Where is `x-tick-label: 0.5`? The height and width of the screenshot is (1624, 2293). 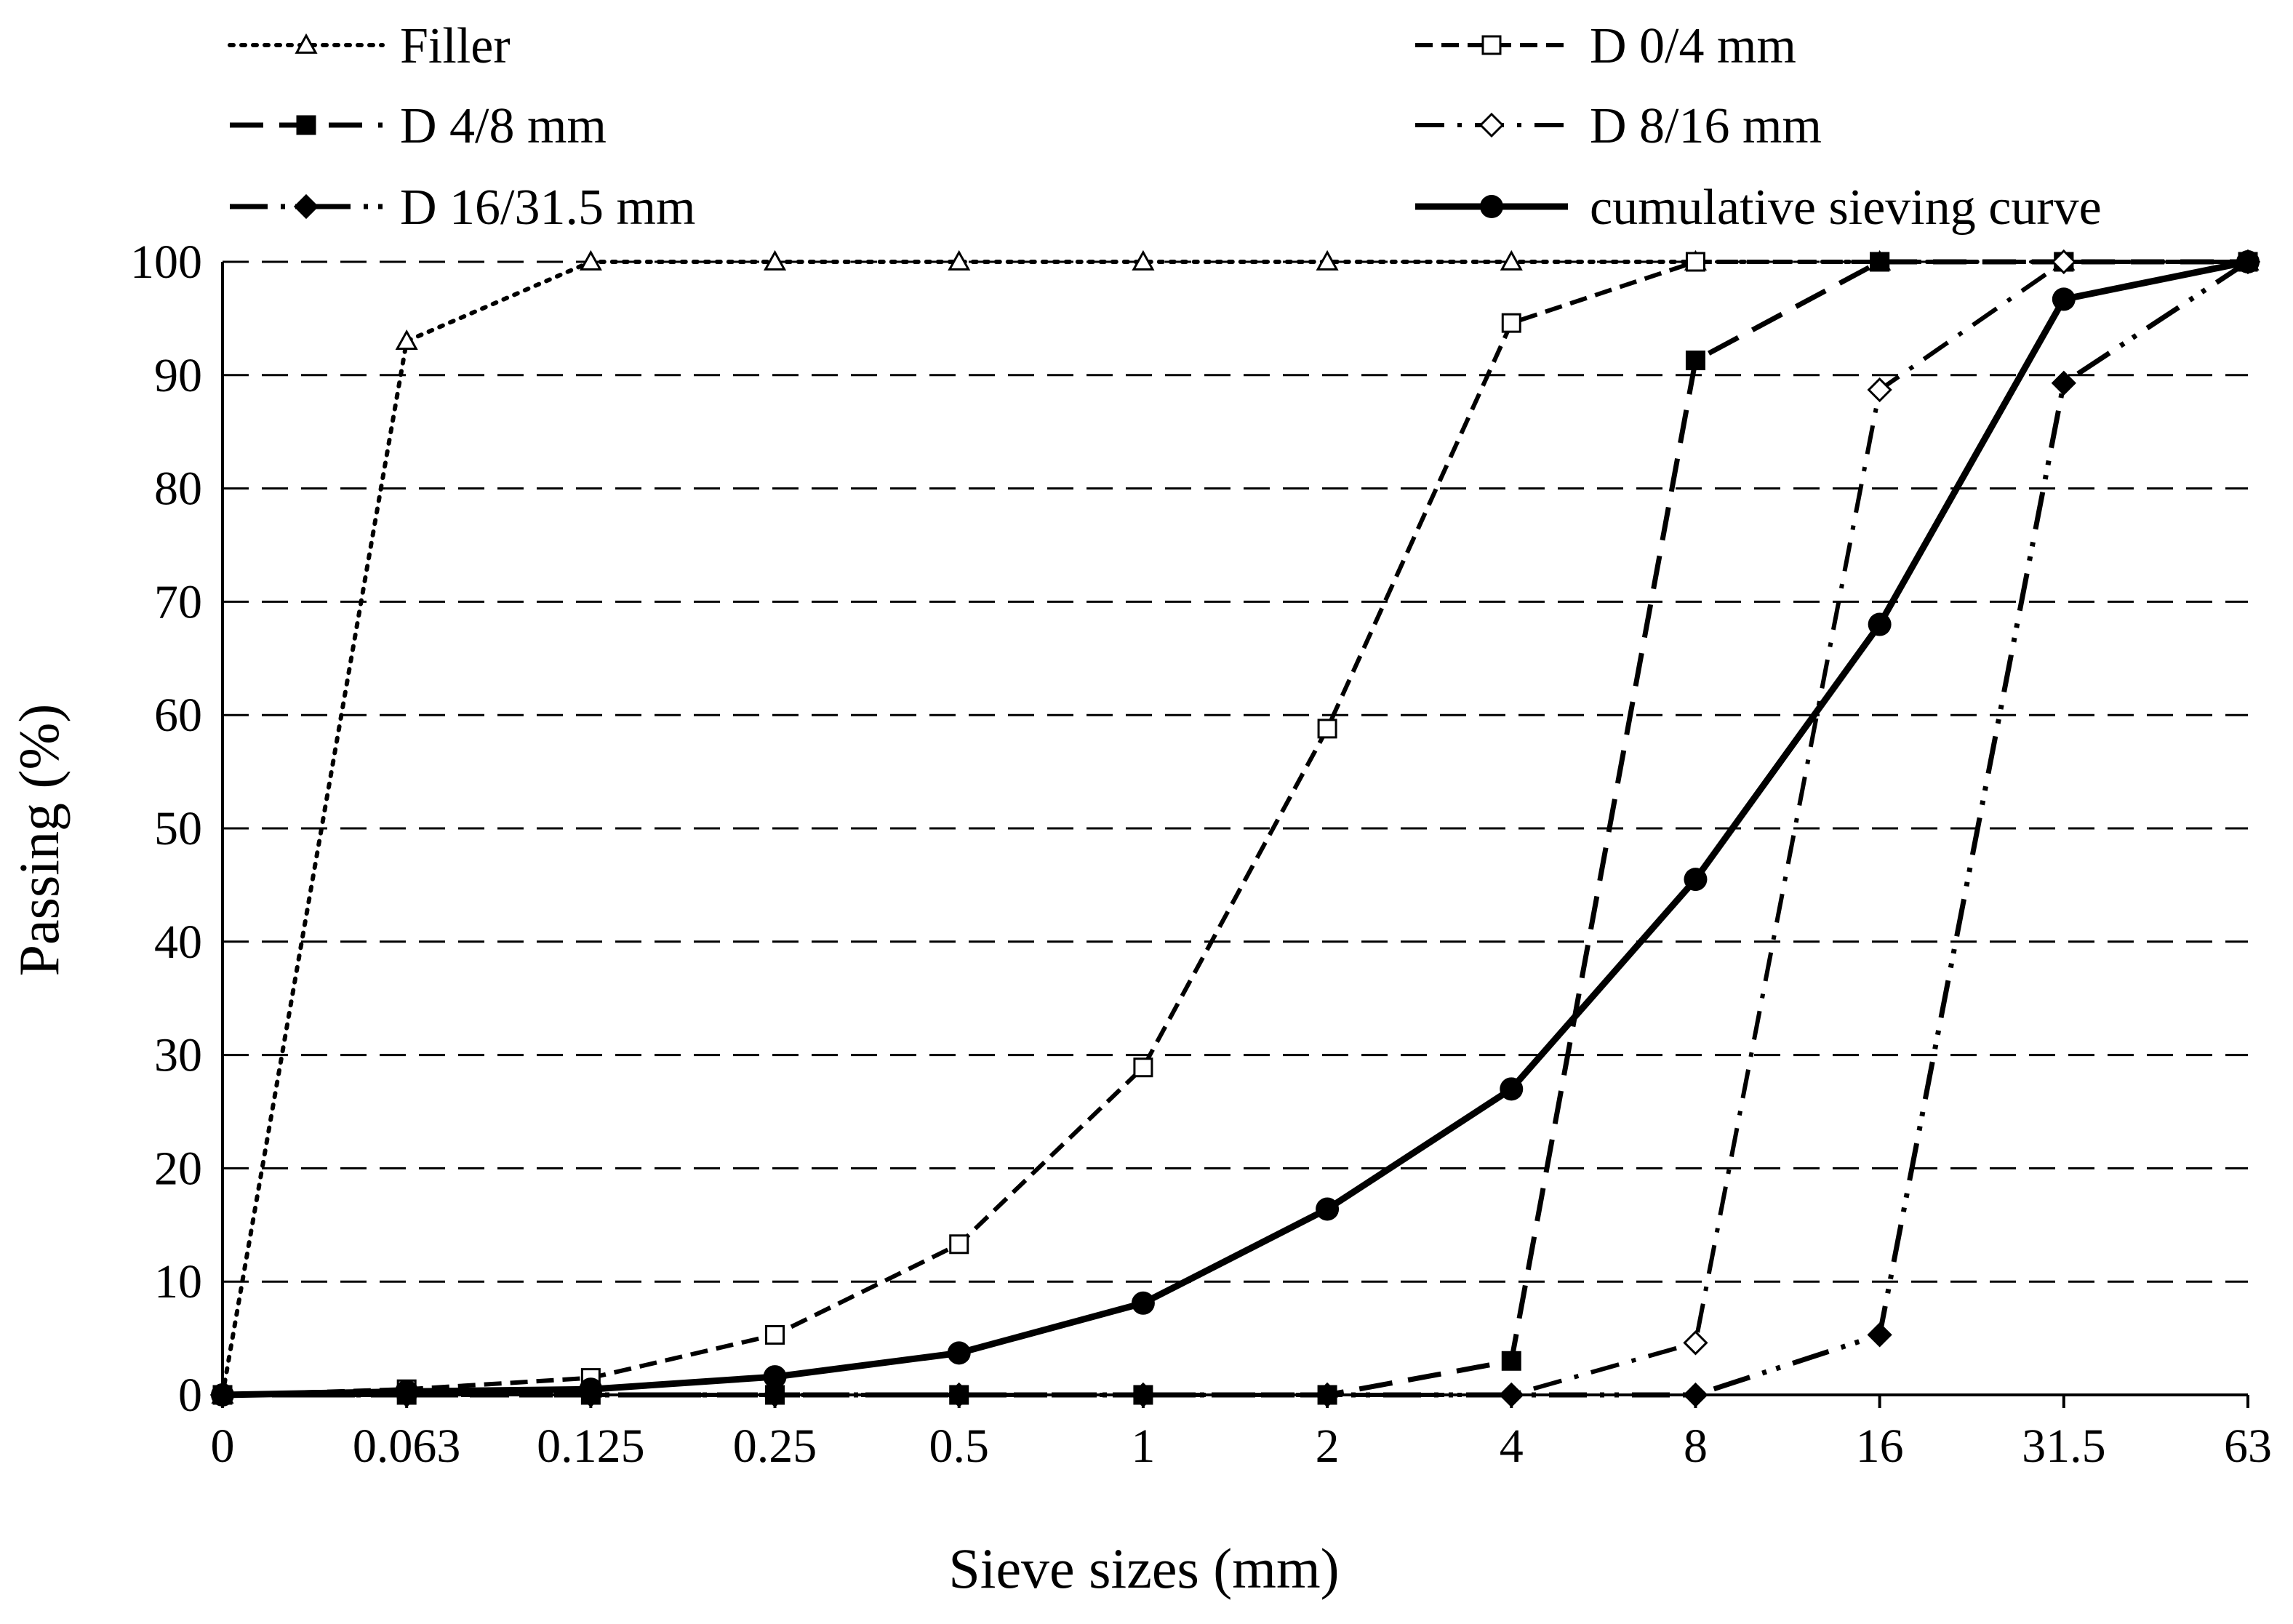
x-tick-label: 0.5 is located at coordinates (959, 1446).